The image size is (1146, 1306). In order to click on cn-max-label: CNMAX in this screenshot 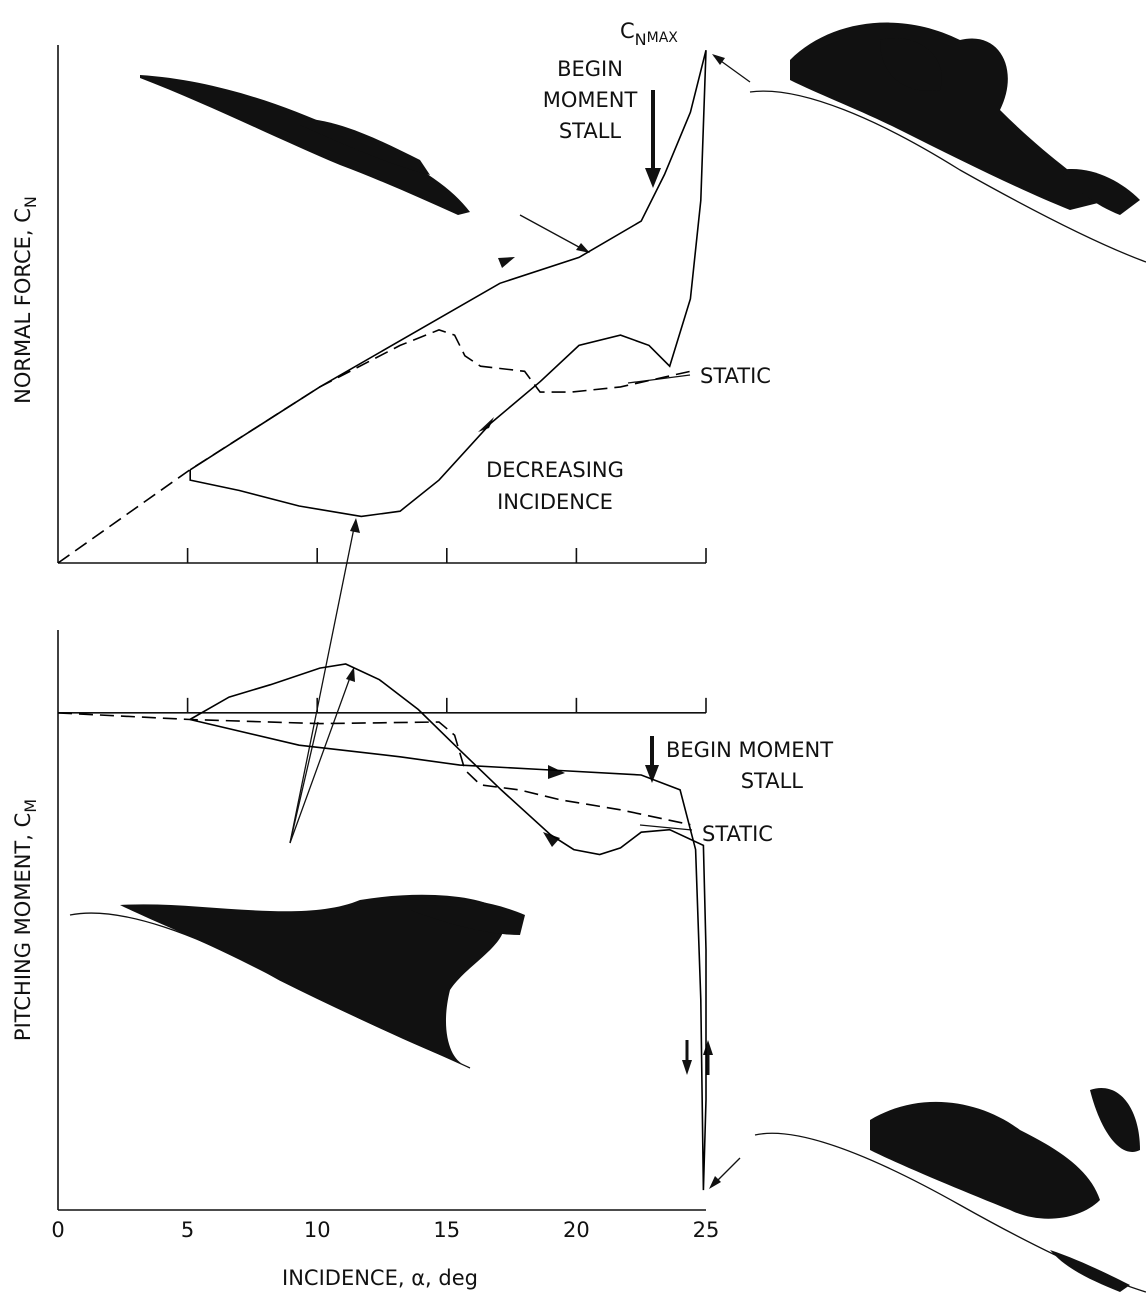, I will do `click(649, 34)`.